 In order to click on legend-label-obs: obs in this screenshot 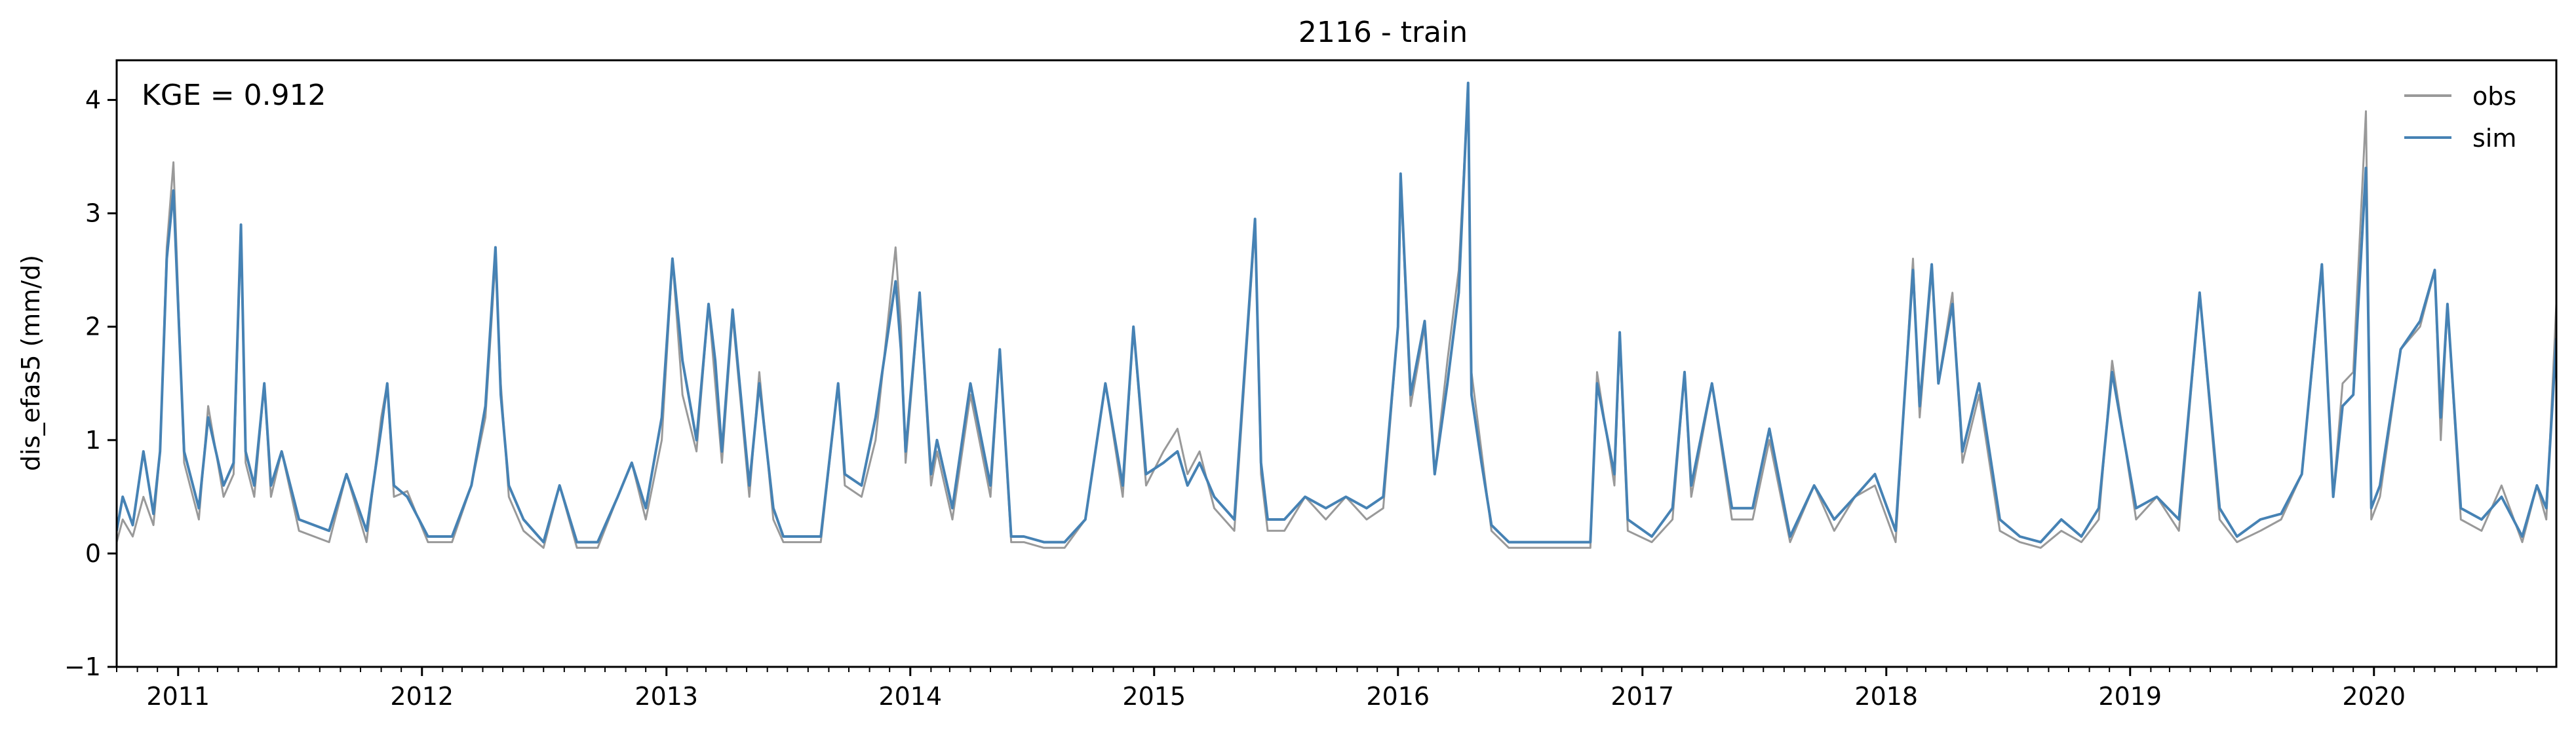, I will do `click(2494, 96)`.